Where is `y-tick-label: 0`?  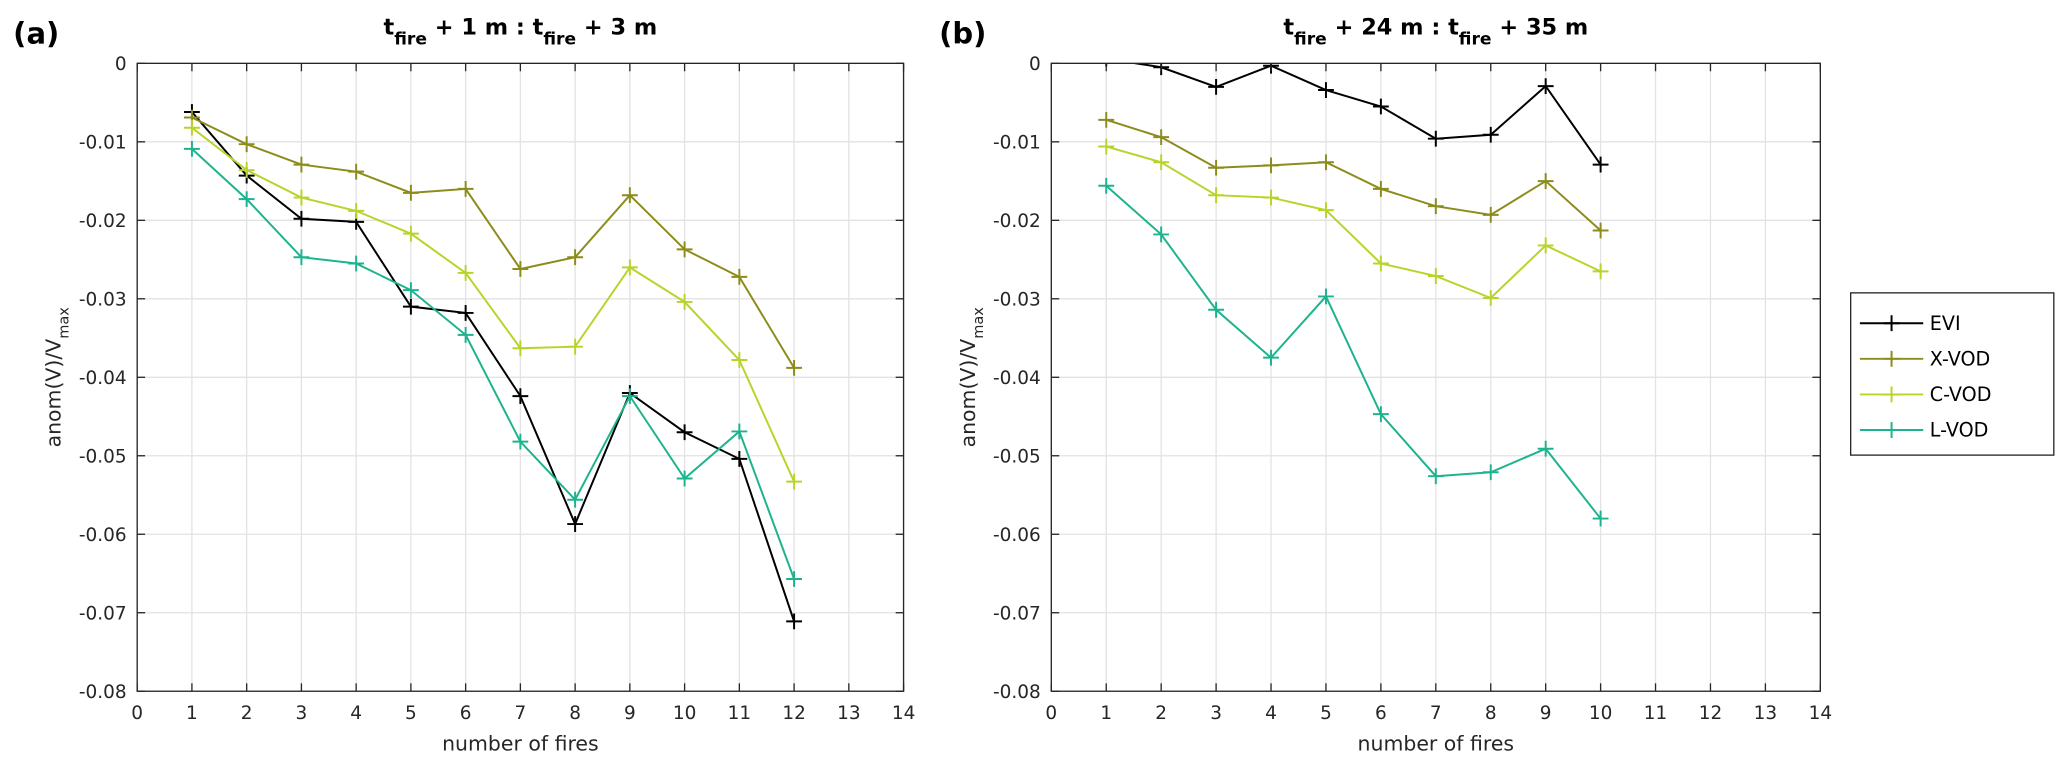
y-tick-label: 0 is located at coordinates (1035, 64).